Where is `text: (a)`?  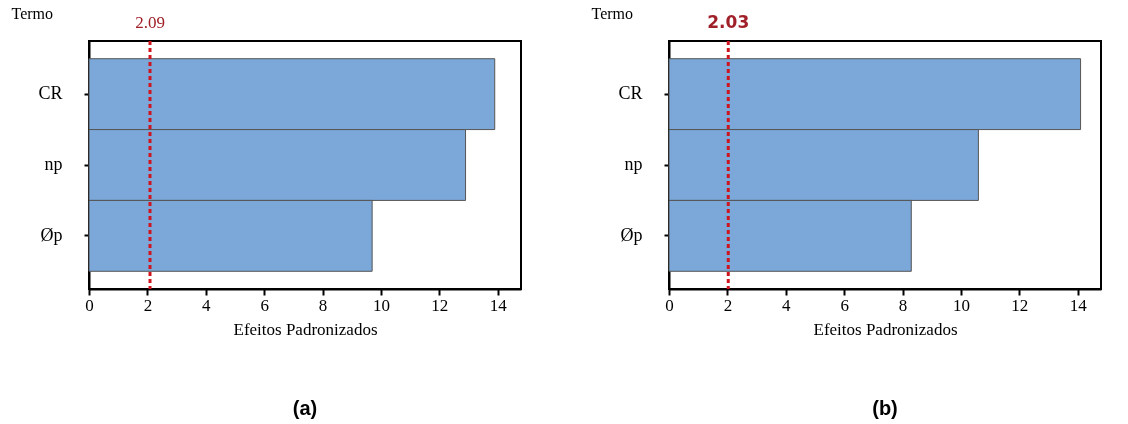
text: (a) is located at coordinates (305, 408).